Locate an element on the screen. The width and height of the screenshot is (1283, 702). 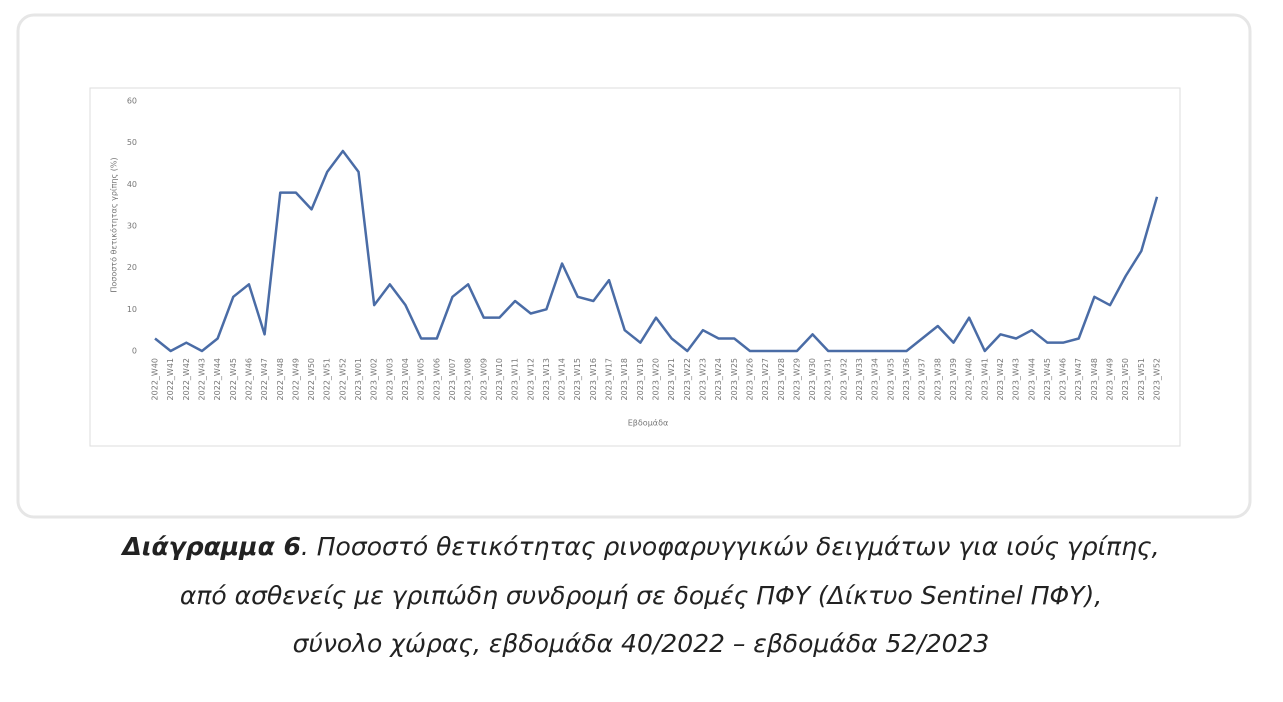
x-tick-label: 2023_W18 is located at coordinates (624, 379).